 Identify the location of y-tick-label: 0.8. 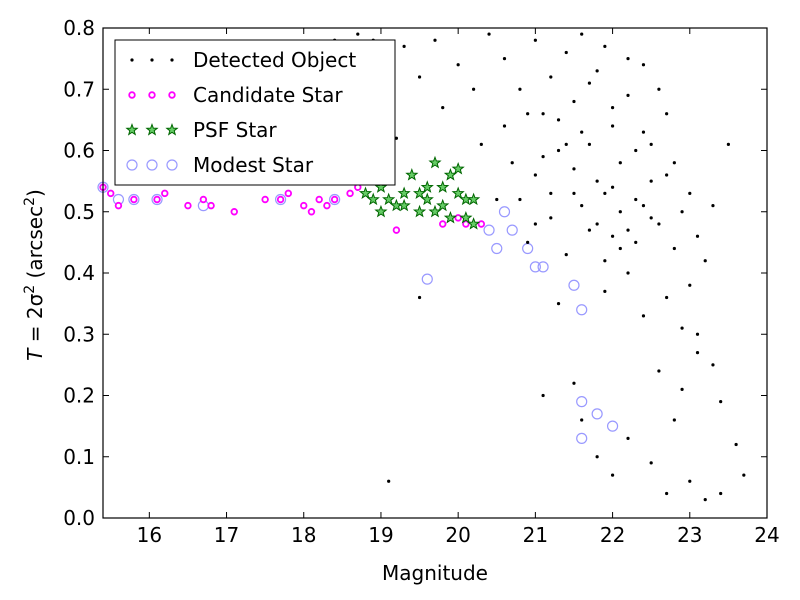
(79, 28).